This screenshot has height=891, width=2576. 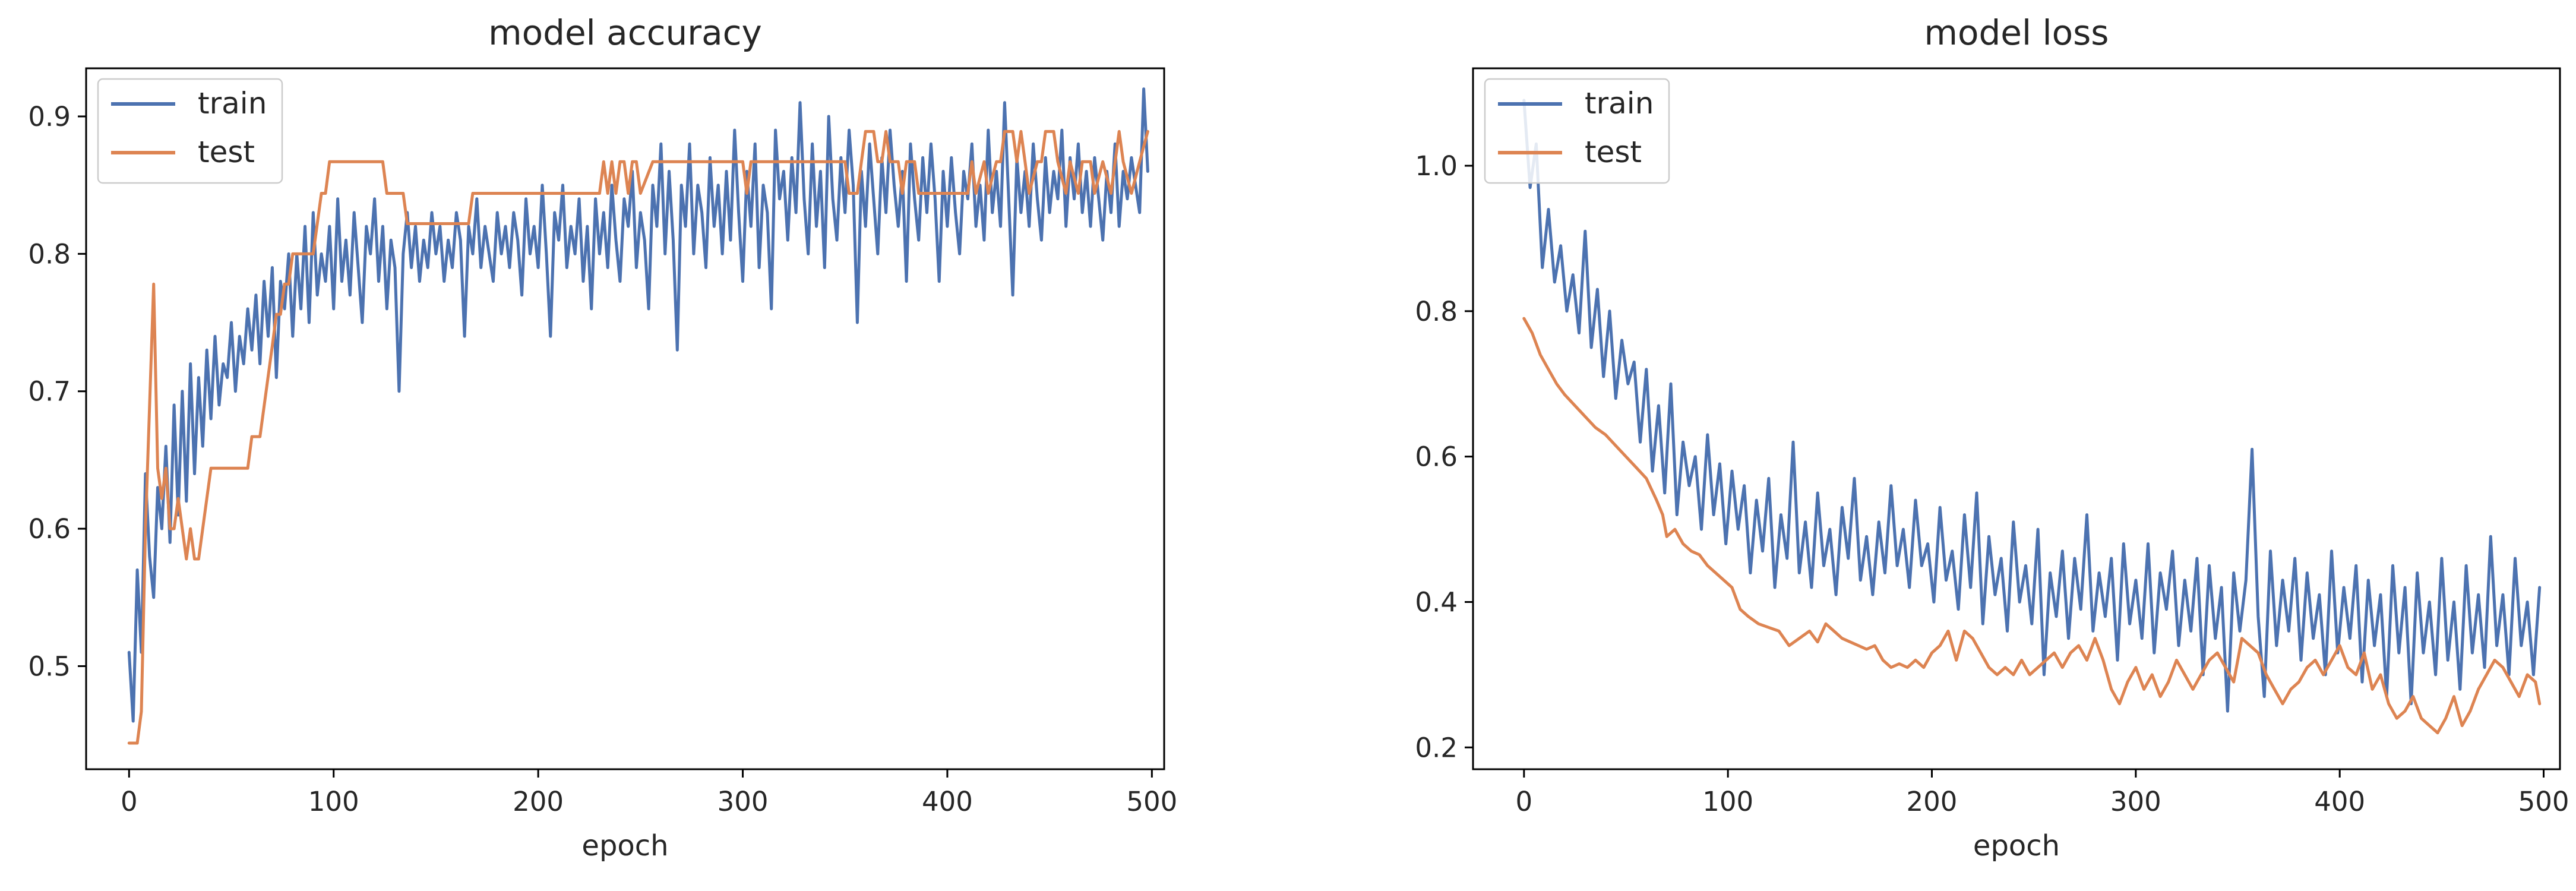 I want to click on accuracy-legend-train-label: train, so click(x=232, y=103).